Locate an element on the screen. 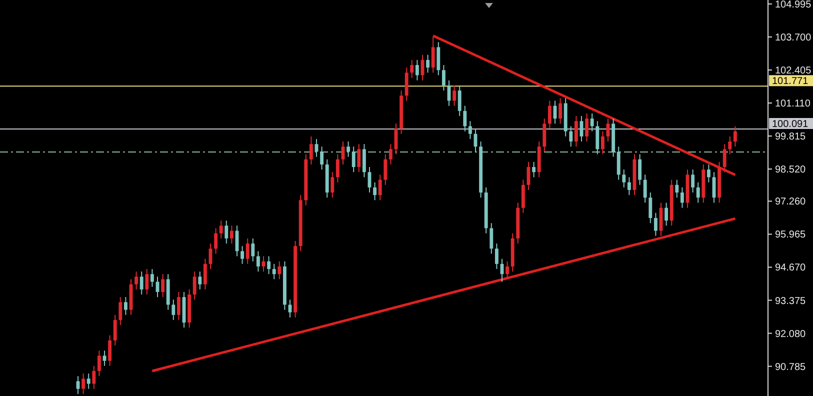  ref-line-label: 100.091 is located at coordinates (790, 124).